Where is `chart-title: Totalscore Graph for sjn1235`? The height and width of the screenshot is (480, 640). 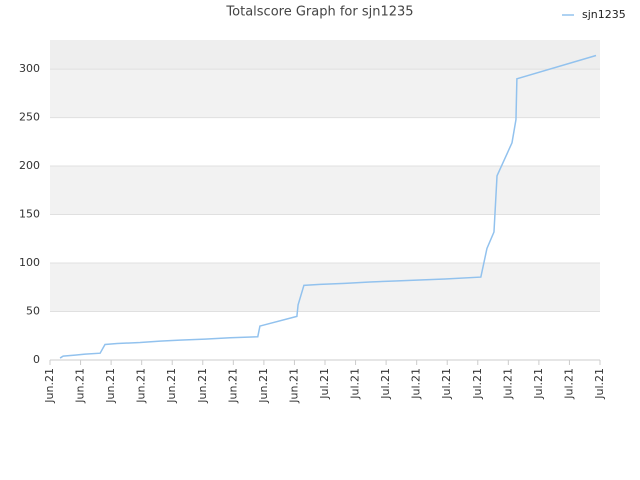
chart-title: Totalscore Graph for sjn1235 is located at coordinates (319, 12).